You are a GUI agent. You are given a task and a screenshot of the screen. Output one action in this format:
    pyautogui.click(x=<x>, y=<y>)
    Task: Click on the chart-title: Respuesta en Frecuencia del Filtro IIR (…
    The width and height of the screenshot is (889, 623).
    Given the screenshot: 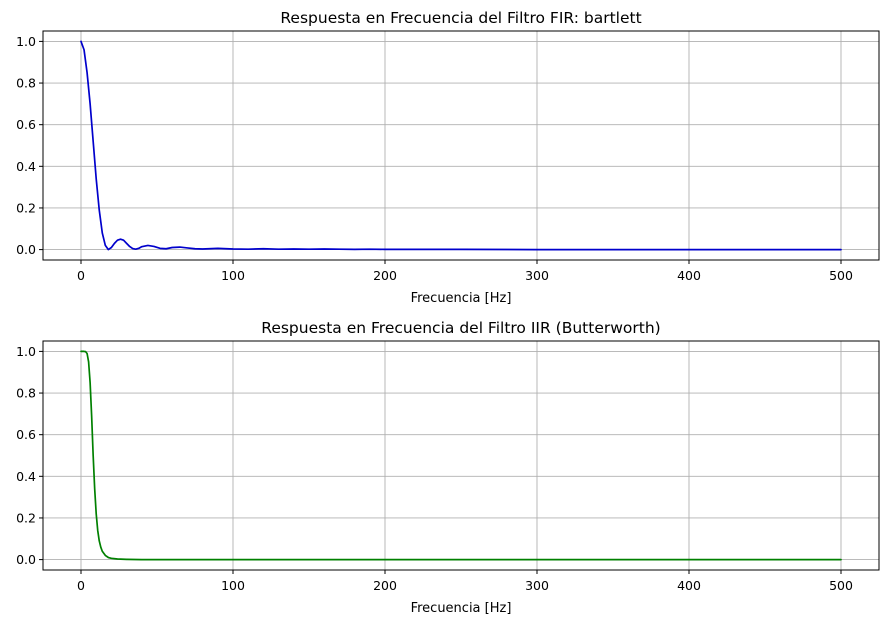 What is the action you would take?
    pyautogui.click(x=460, y=328)
    